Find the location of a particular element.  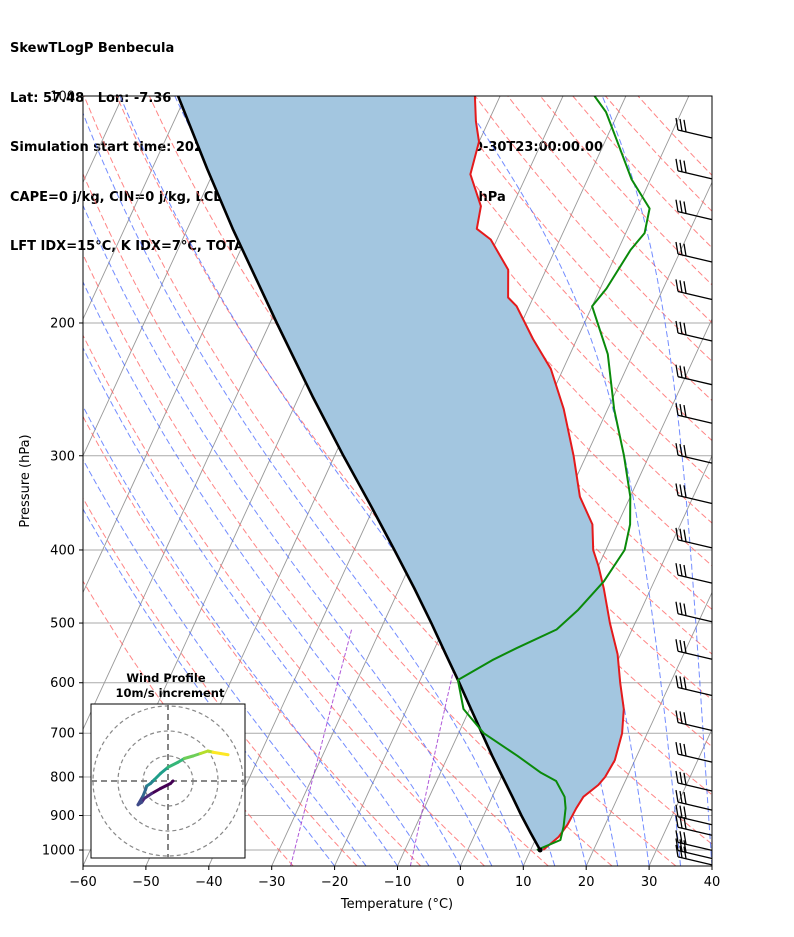

hodograph-subtitle: 10m/s increment is located at coordinates (170, 693).